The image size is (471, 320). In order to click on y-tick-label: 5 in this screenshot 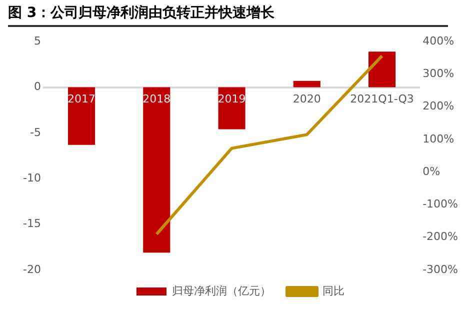, I will do `click(37, 41)`.